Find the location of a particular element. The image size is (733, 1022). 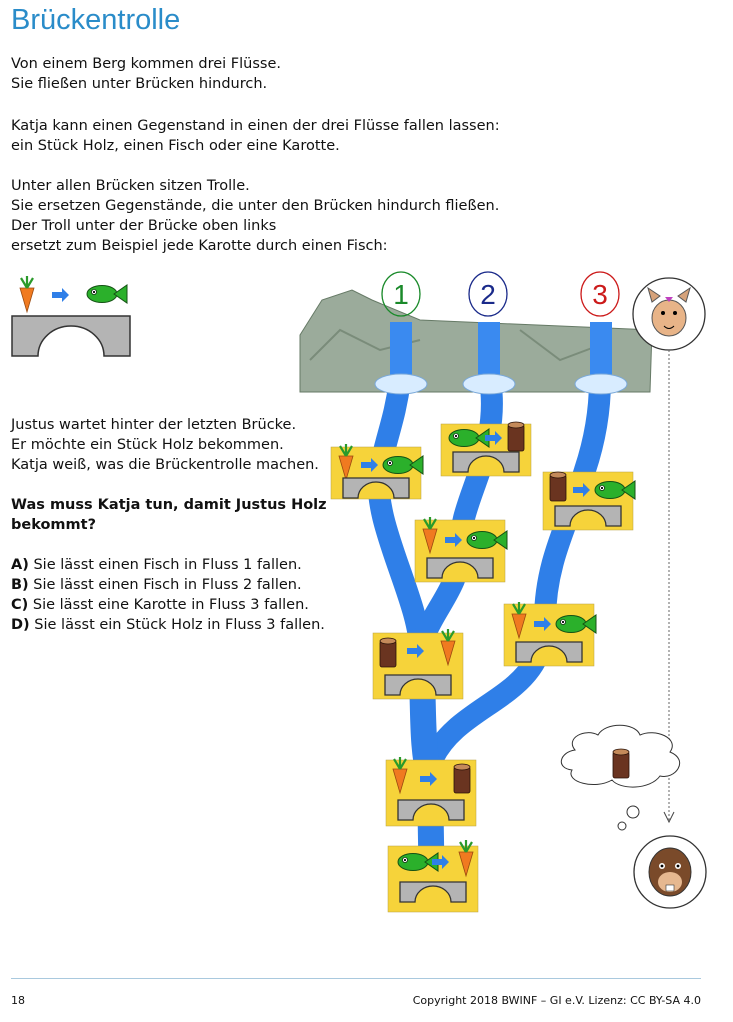

text-line: Von einem Berg kommen drei Flüsse. is located at coordinates (146, 64).